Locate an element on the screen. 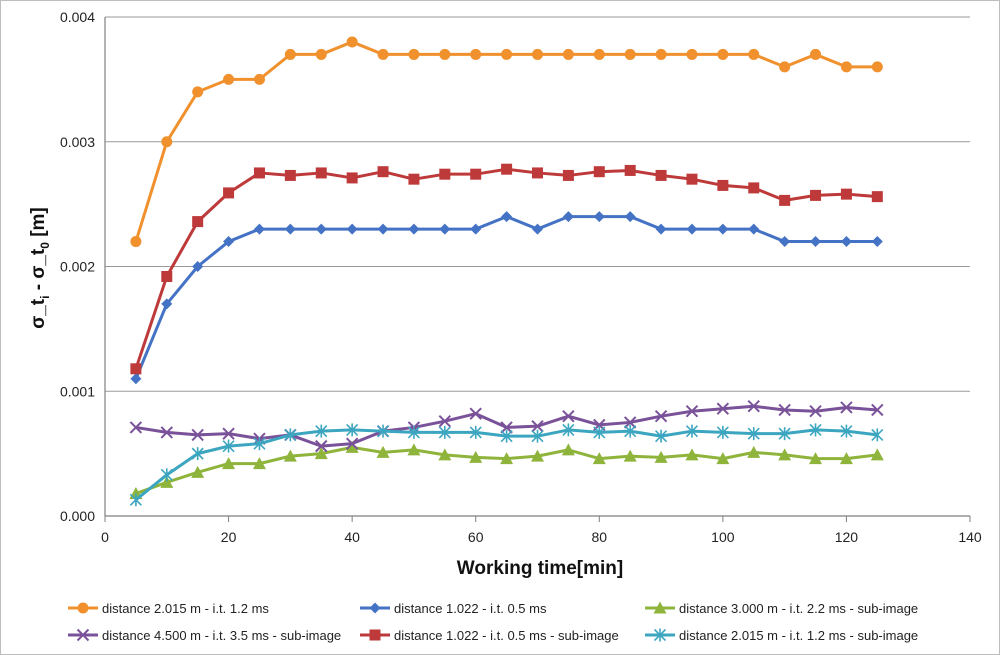 This screenshot has height=655, width=1000. y-axis-title-main: σ_t is located at coordinates (38, 313).